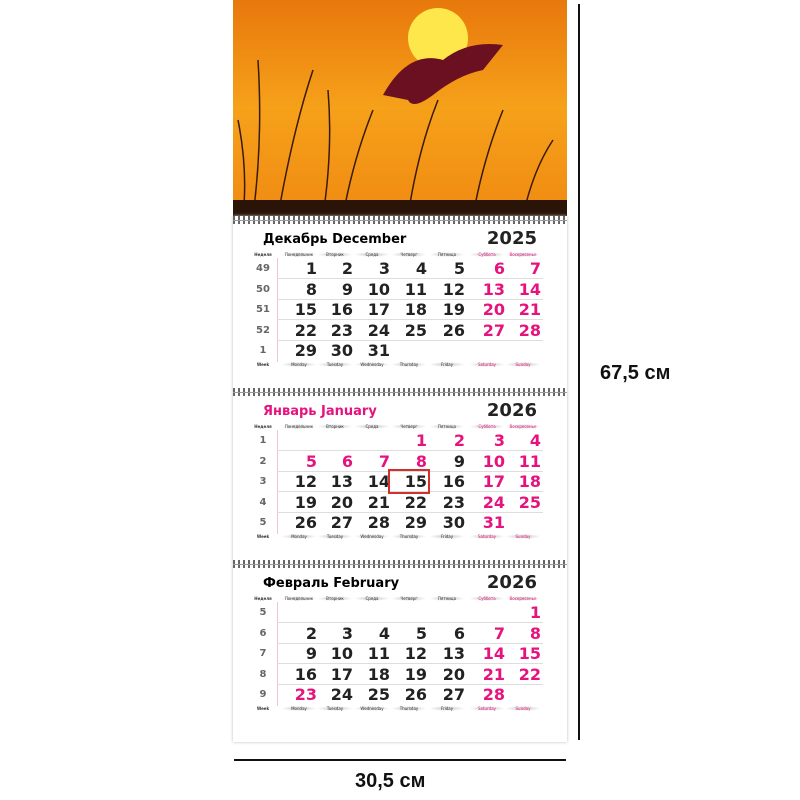 This screenshot has width=800, height=800. What do you see at coordinates (378, 522) in the screenshot?
I see `day-cell: 28` at bounding box center [378, 522].